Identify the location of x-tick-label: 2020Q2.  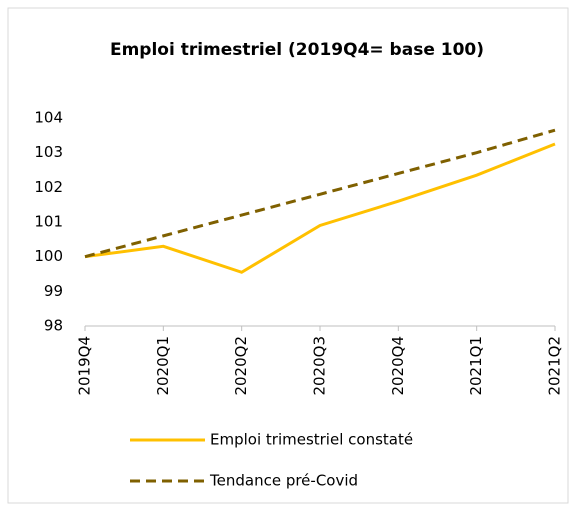
(241, 366).